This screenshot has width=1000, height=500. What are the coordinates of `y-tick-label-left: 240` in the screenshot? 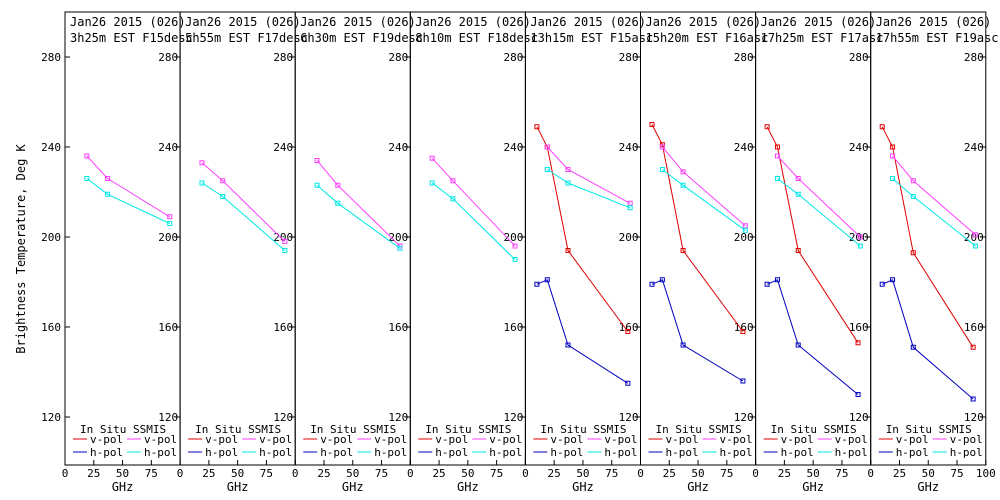 It's located at (51, 147).